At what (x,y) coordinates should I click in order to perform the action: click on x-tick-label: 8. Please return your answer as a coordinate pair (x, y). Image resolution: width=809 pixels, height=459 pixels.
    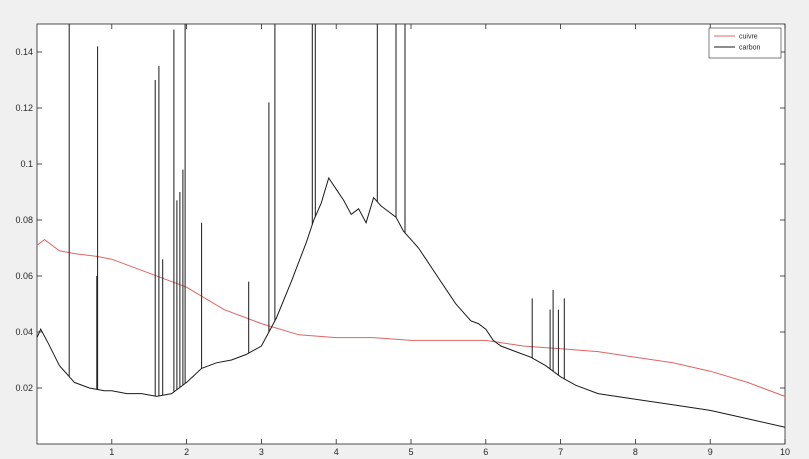
    Looking at the image, I should click on (635, 452).